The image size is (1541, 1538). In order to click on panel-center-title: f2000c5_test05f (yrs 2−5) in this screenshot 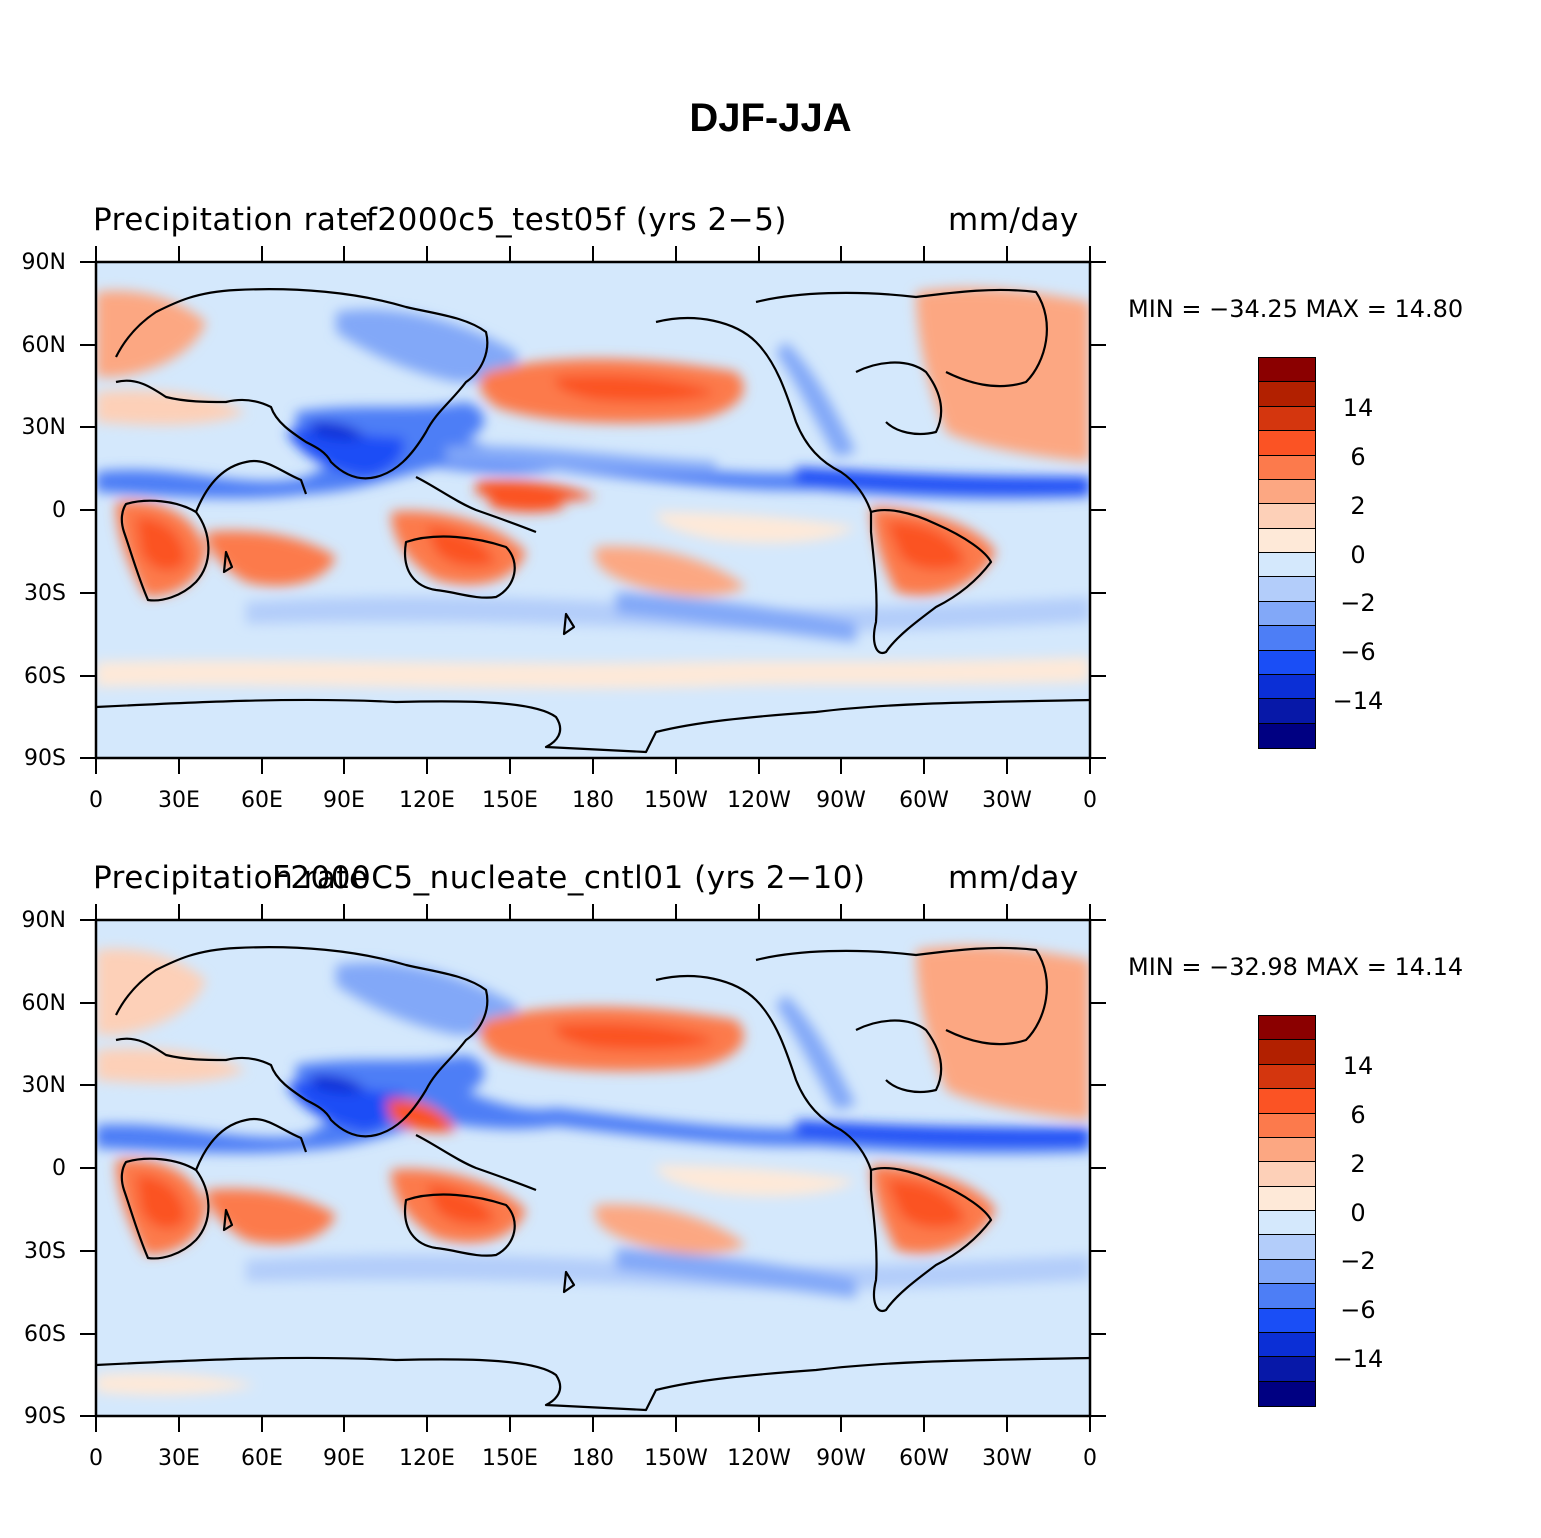, I will do `click(577, 220)`.